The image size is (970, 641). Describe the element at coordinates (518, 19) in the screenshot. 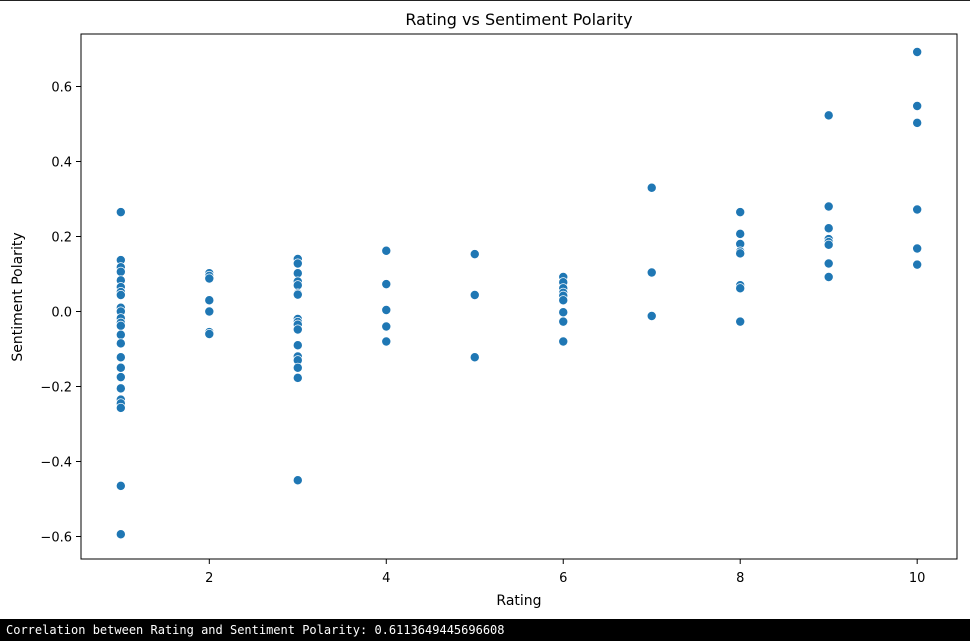

I see `chart-title: Rating vs Sentiment Polarity` at that location.